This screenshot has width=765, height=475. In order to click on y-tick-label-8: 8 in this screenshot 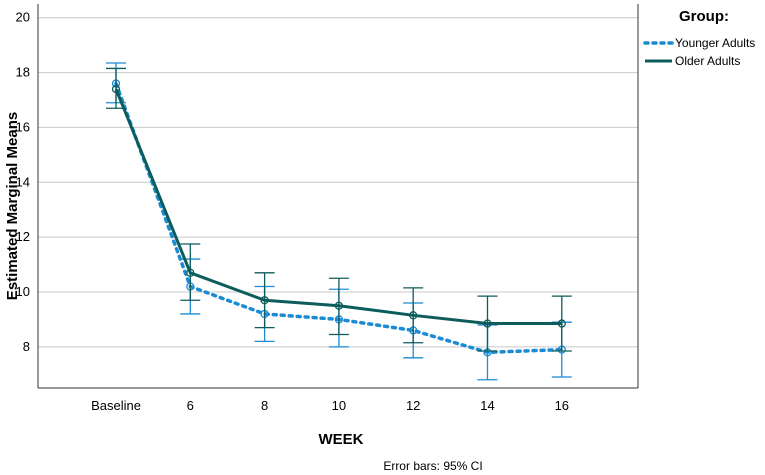, I will do `click(26, 346)`.